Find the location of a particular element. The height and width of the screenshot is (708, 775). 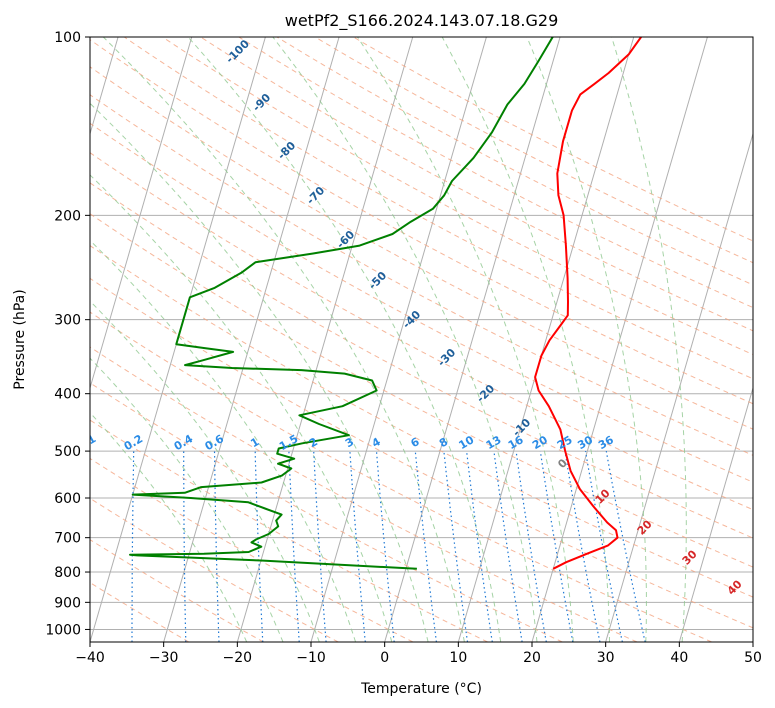

dry-adiabat-label: -40 is located at coordinates (411, 319).